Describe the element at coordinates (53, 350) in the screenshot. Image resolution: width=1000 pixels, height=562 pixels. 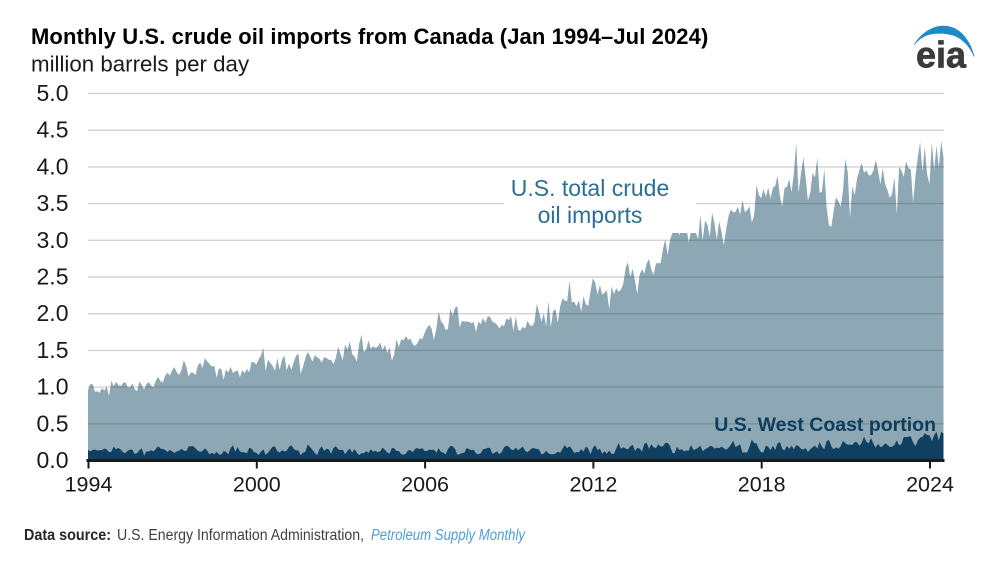
I see `svg-text: 1.5` at that location.